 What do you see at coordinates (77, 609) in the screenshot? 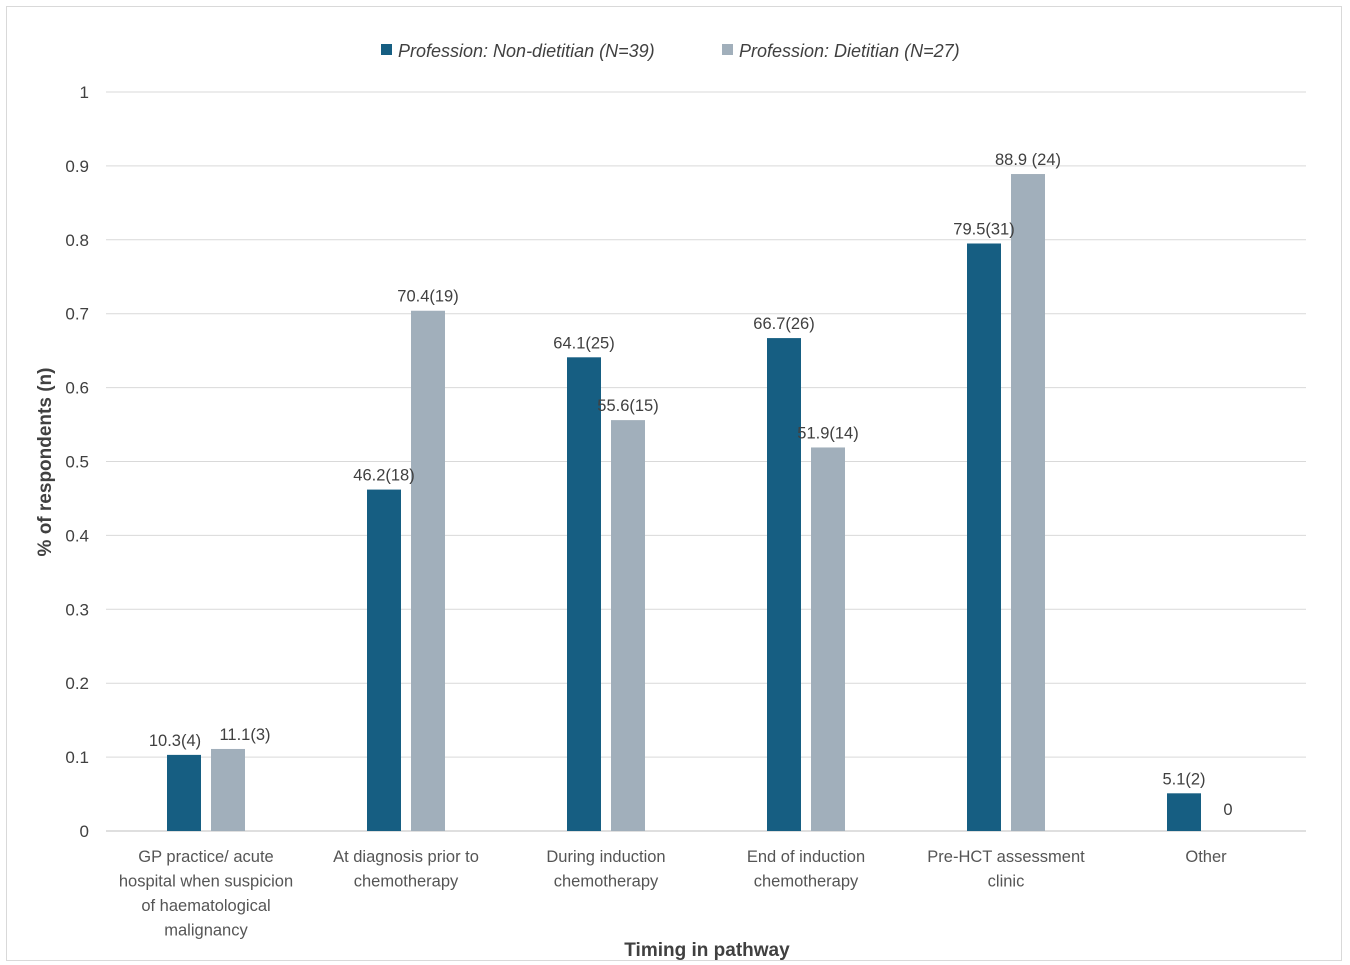
I see `y-tick-label: 0.3` at bounding box center [77, 609].